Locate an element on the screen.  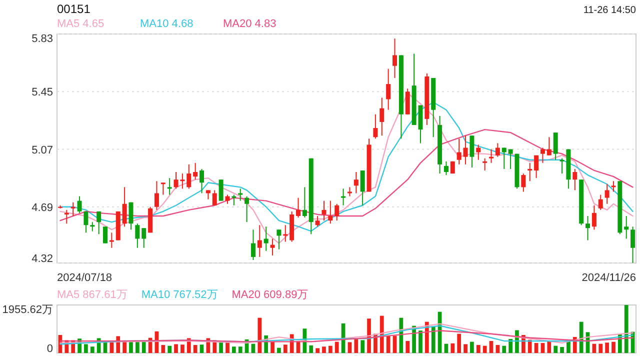
y-tick-label: 0 is located at coordinates (49, 349).